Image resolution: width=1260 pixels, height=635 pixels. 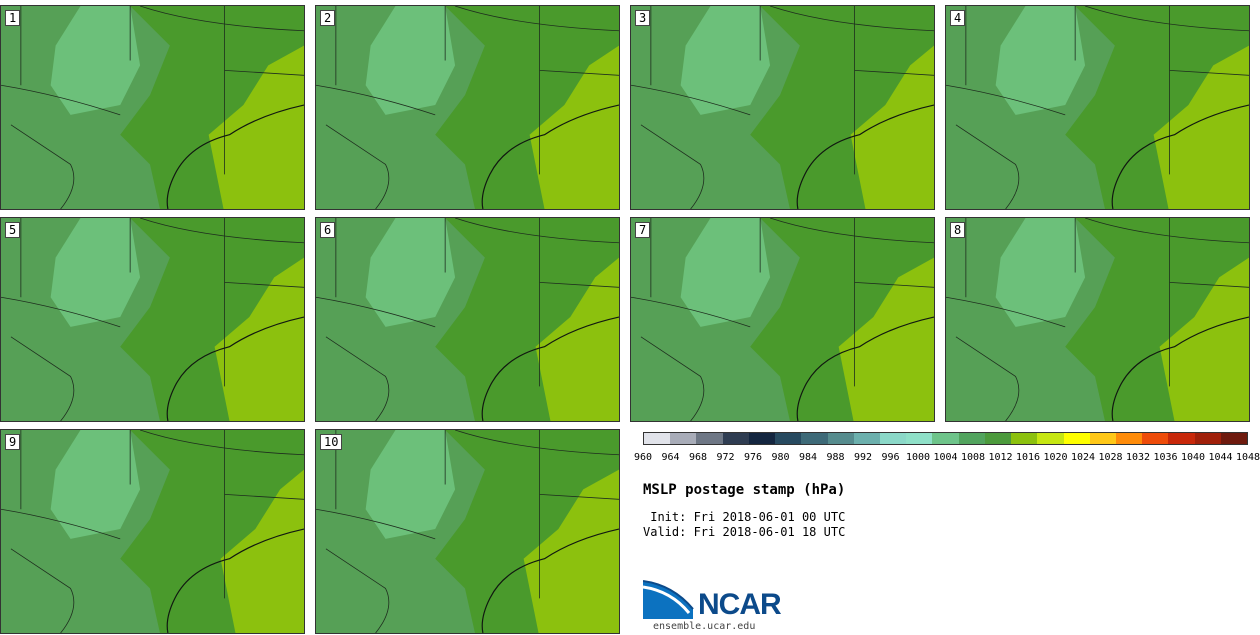 What do you see at coordinates (1247, 457) in the screenshot?
I see `colorbar-tick-label: 1048` at bounding box center [1247, 457].